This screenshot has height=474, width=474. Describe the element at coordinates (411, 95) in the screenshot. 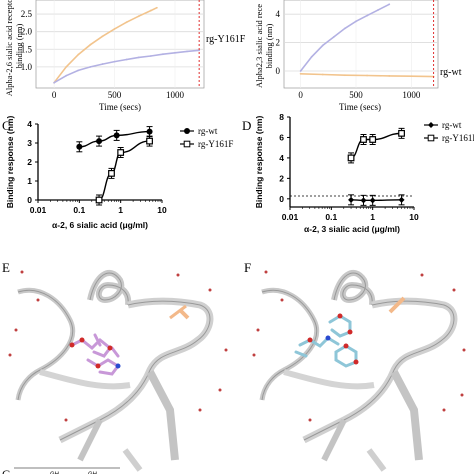

I see `panel-b-xtick-label: 1000` at that location.